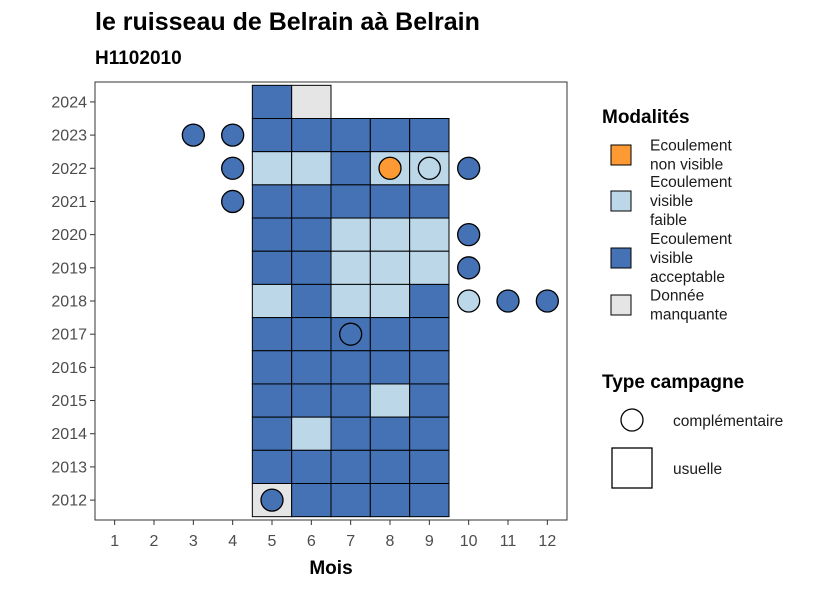 This screenshot has width=826, height=590. What do you see at coordinates (728, 421) in the screenshot?
I see `legend-label-complementaire: complémentaire` at bounding box center [728, 421].